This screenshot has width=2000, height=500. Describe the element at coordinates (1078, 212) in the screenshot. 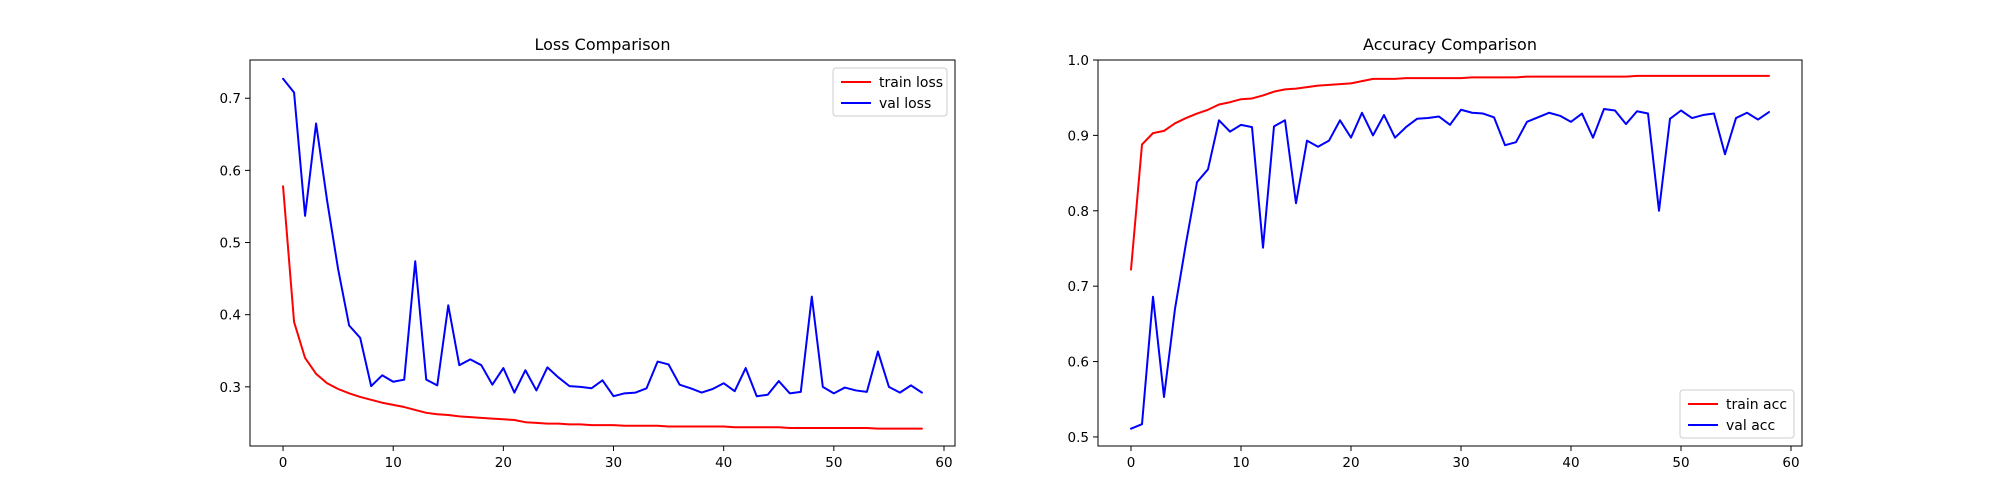

I see `accuracy-y-tick-label: 0.8` at that location.